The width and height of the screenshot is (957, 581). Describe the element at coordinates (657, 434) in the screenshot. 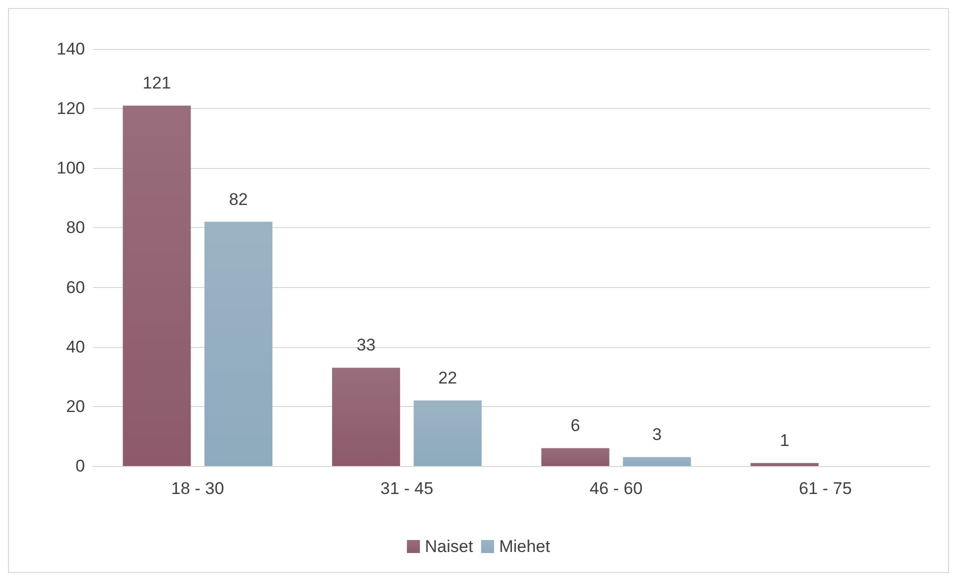

I see `data-label: 3` at that location.